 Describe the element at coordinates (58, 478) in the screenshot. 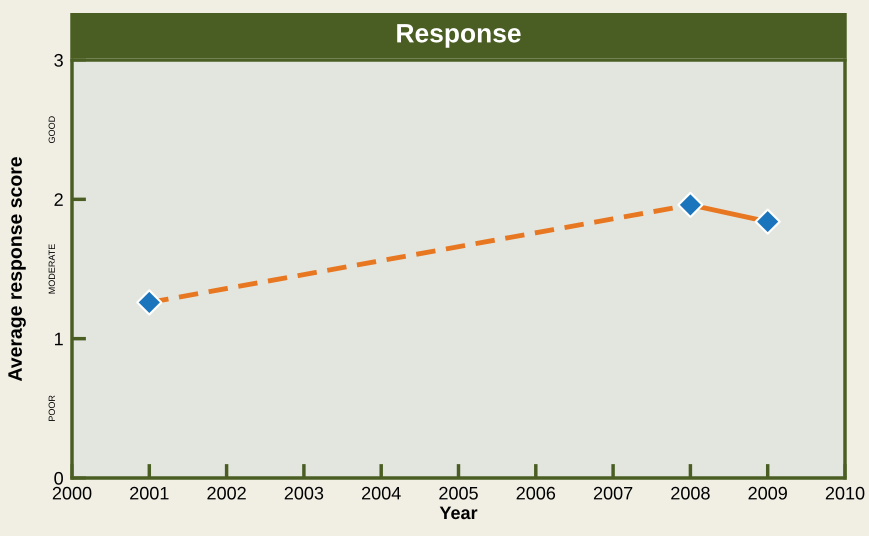

I see `y-tick-label: 0` at that location.